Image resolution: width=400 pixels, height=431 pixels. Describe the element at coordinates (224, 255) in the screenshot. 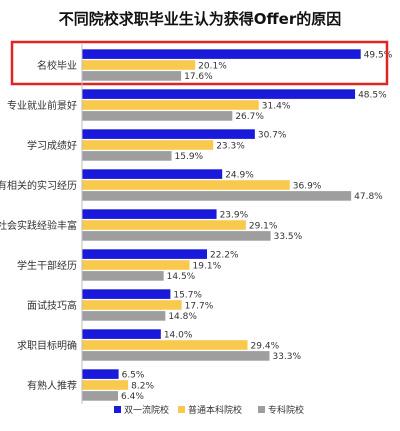

I see `data-label: 22.2%` at that location.